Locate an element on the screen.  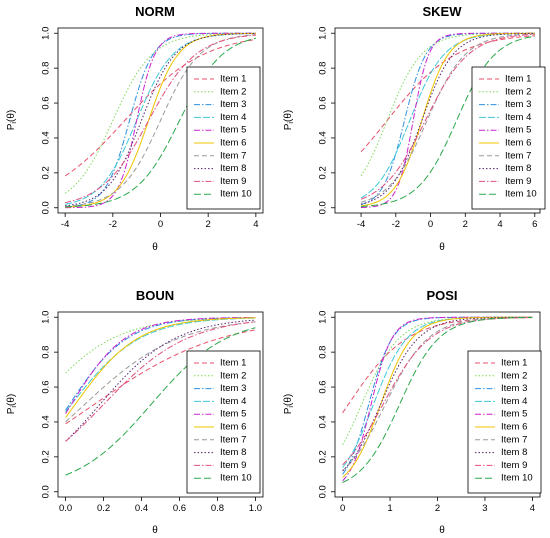
x-tick-label: 6 is located at coordinates (534, 224).